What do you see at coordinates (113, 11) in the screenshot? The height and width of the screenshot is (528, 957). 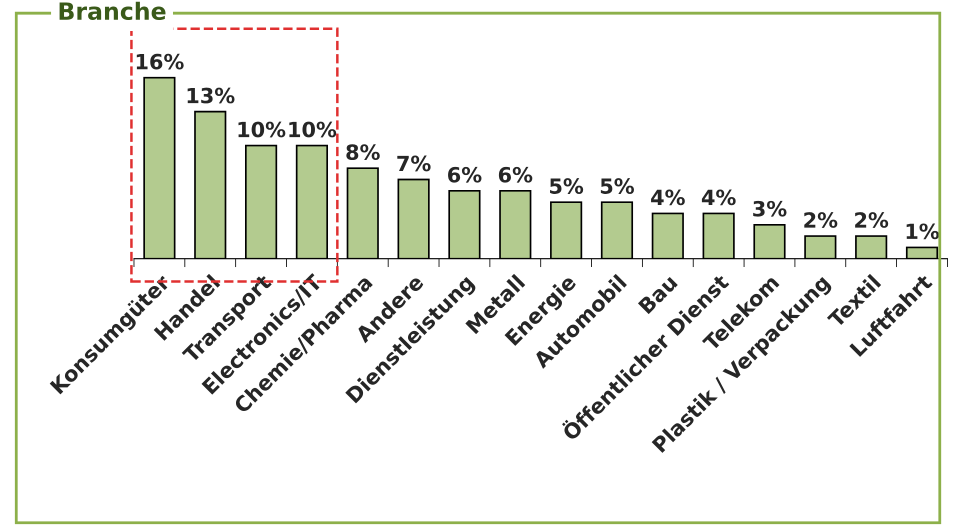 I see `chart-title: Branche` at bounding box center [113, 11].